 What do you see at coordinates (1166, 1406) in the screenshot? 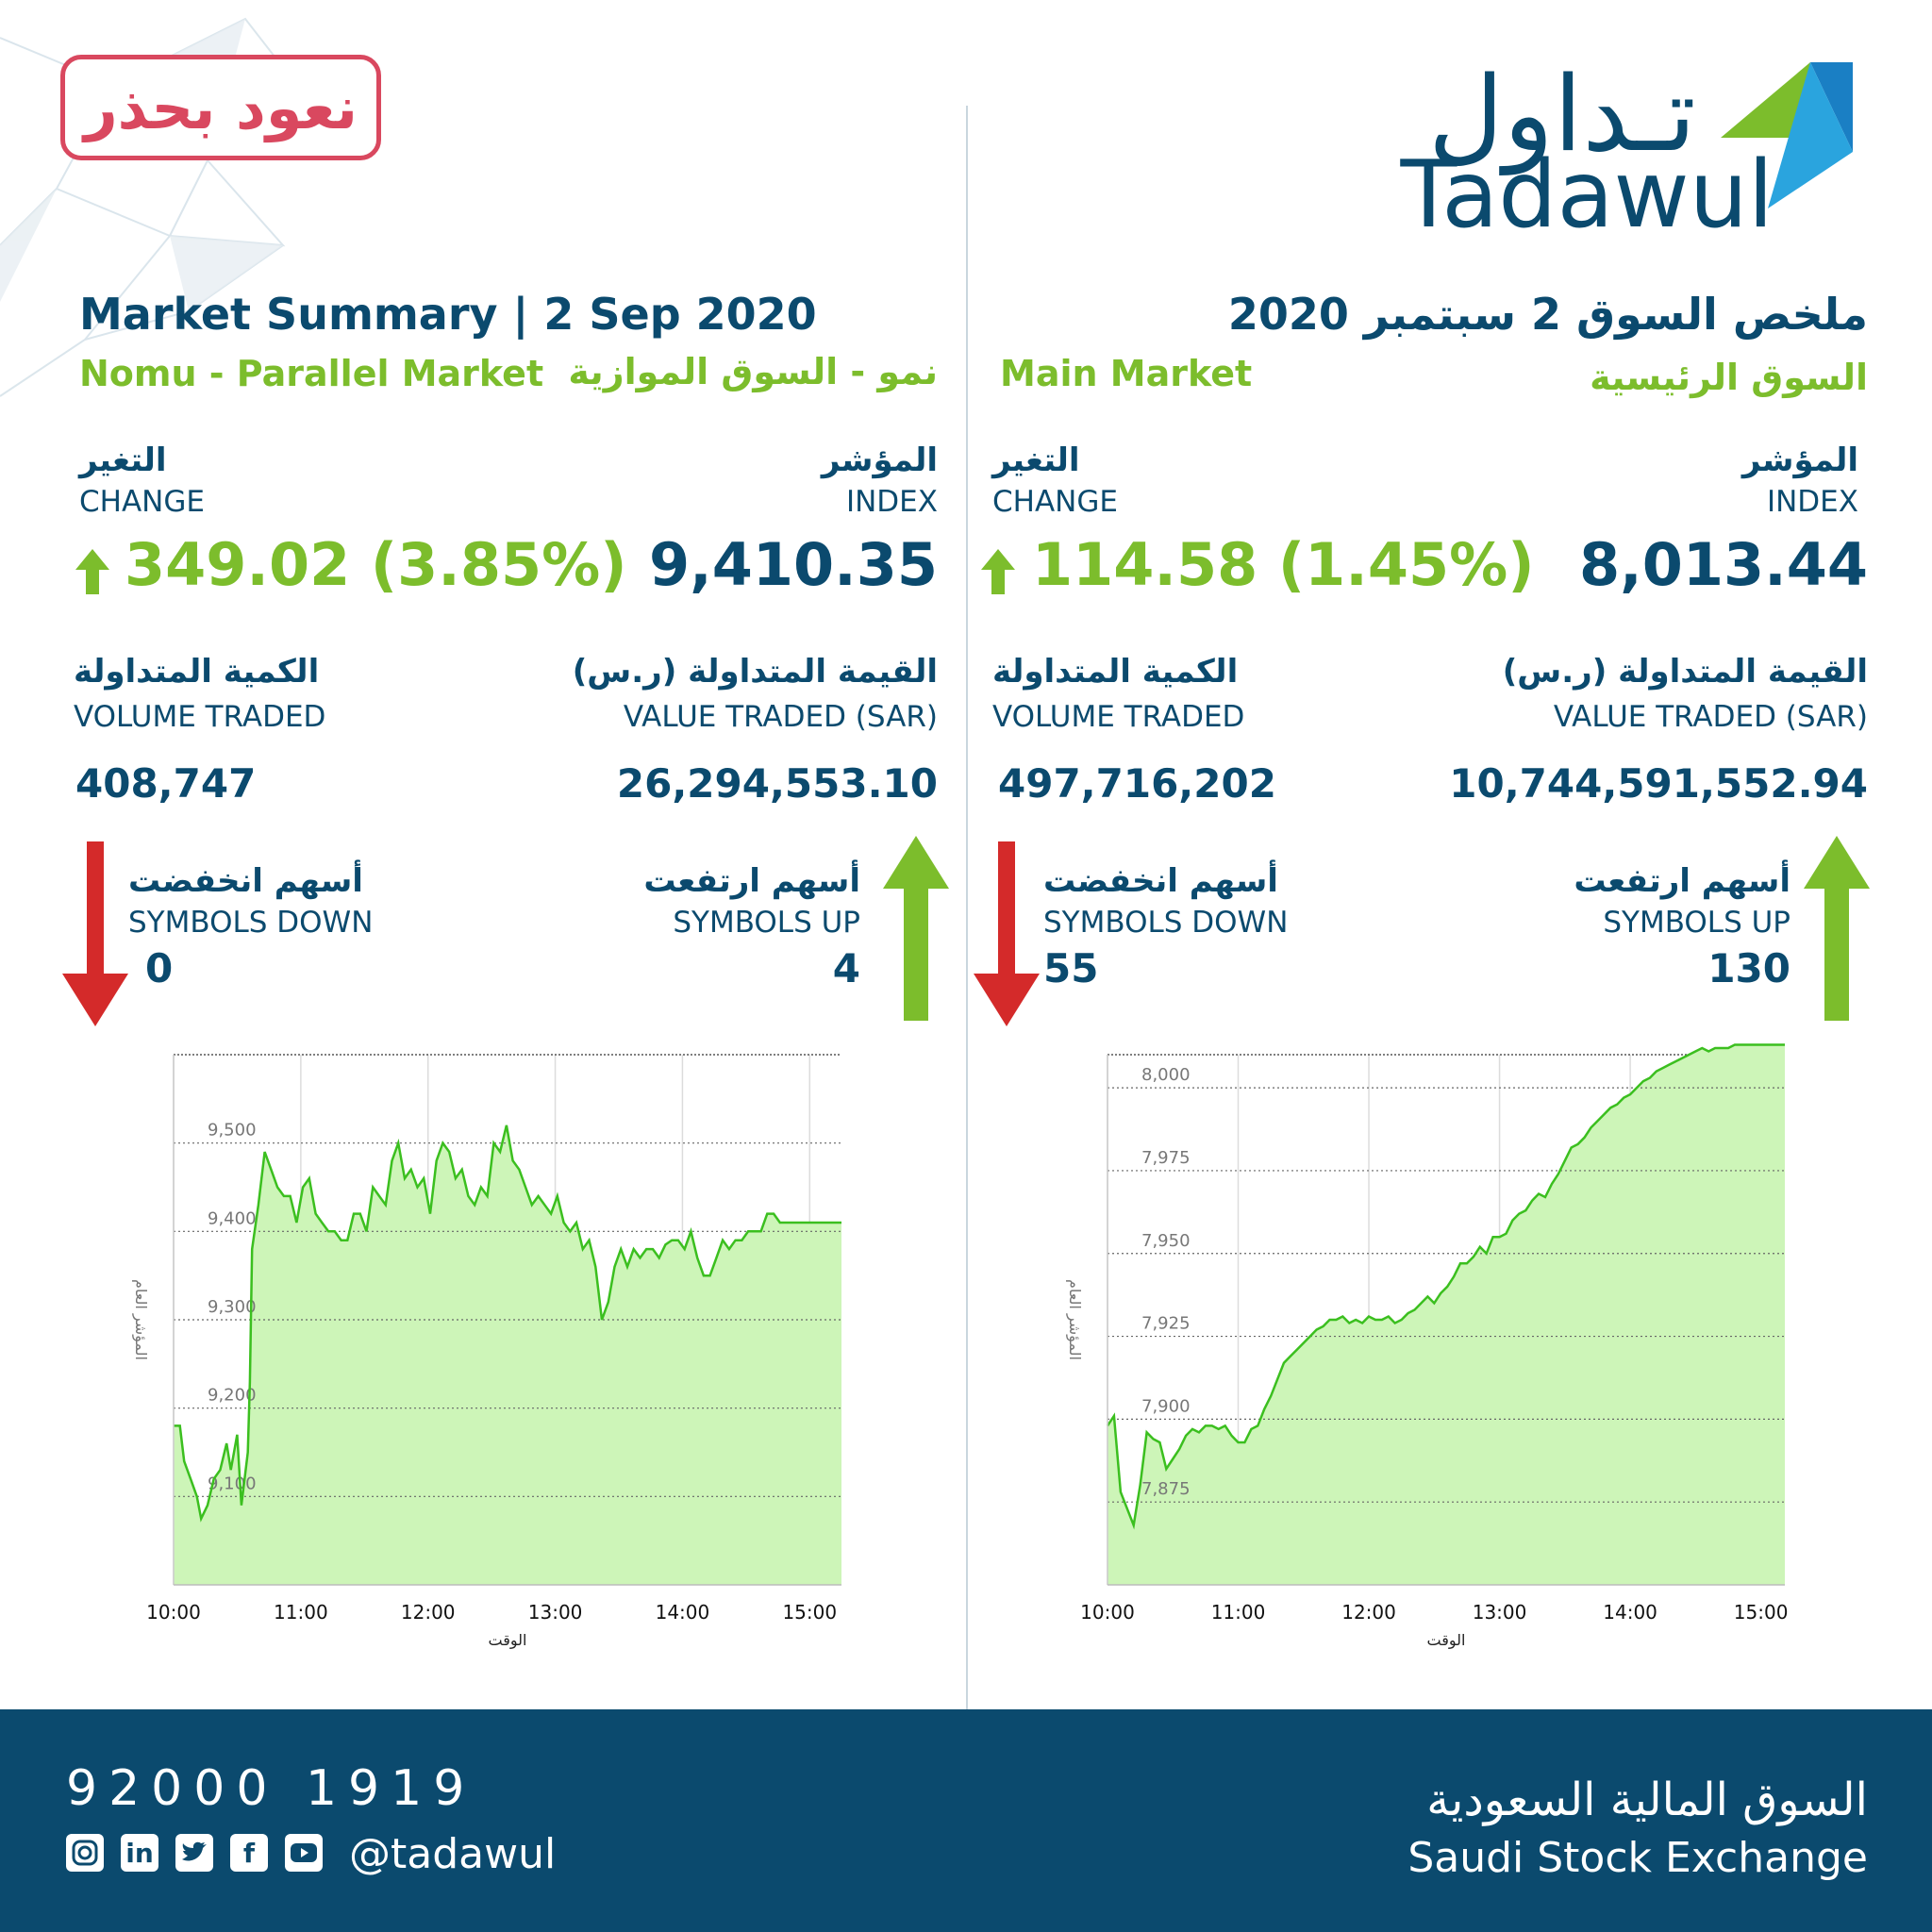
I see `y-tick-label: 7,900` at bounding box center [1166, 1406].